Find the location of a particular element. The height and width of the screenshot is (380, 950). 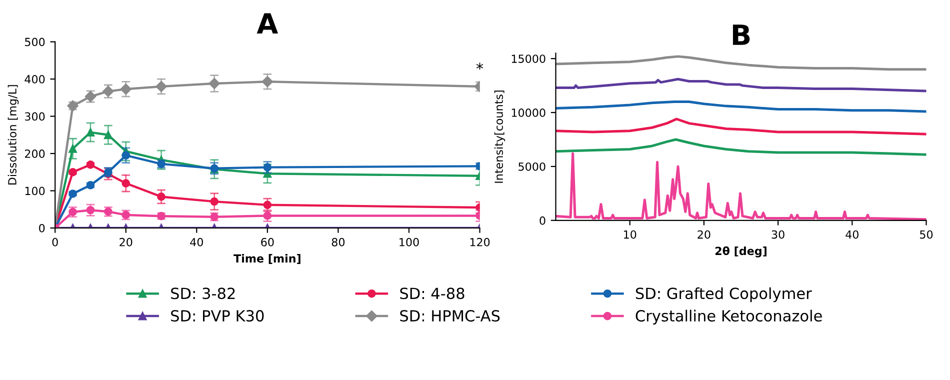

x-tick-label: 30 is located at coordinates (778, 234).